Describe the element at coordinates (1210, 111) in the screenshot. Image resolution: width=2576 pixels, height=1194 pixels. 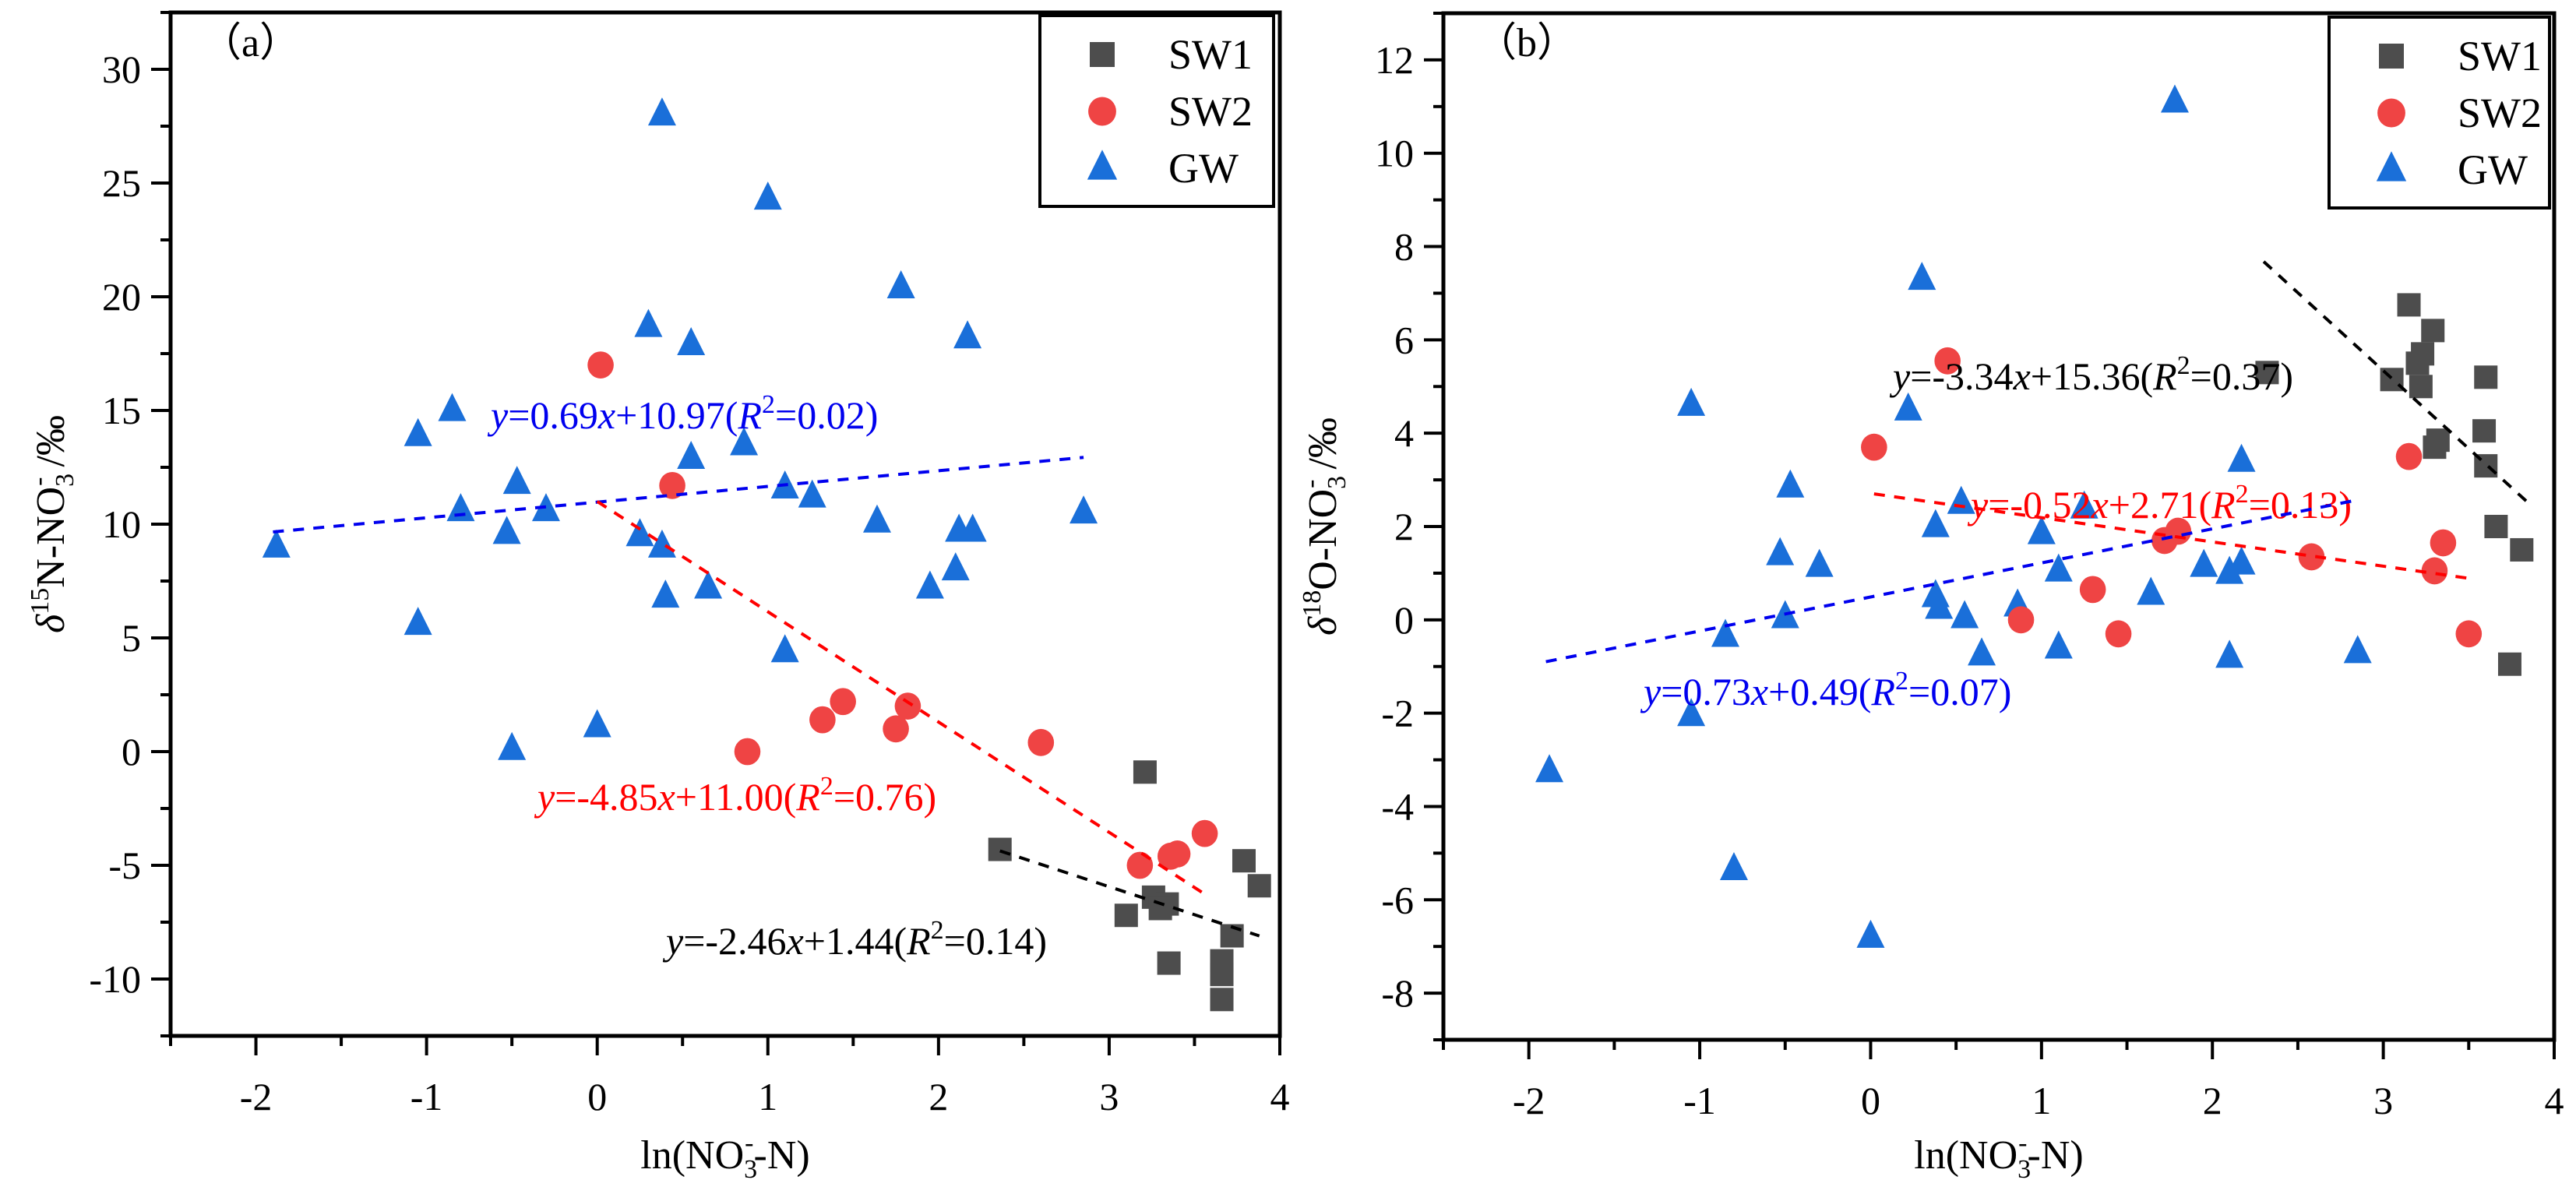
I see `legend-label: SW2` at that location.